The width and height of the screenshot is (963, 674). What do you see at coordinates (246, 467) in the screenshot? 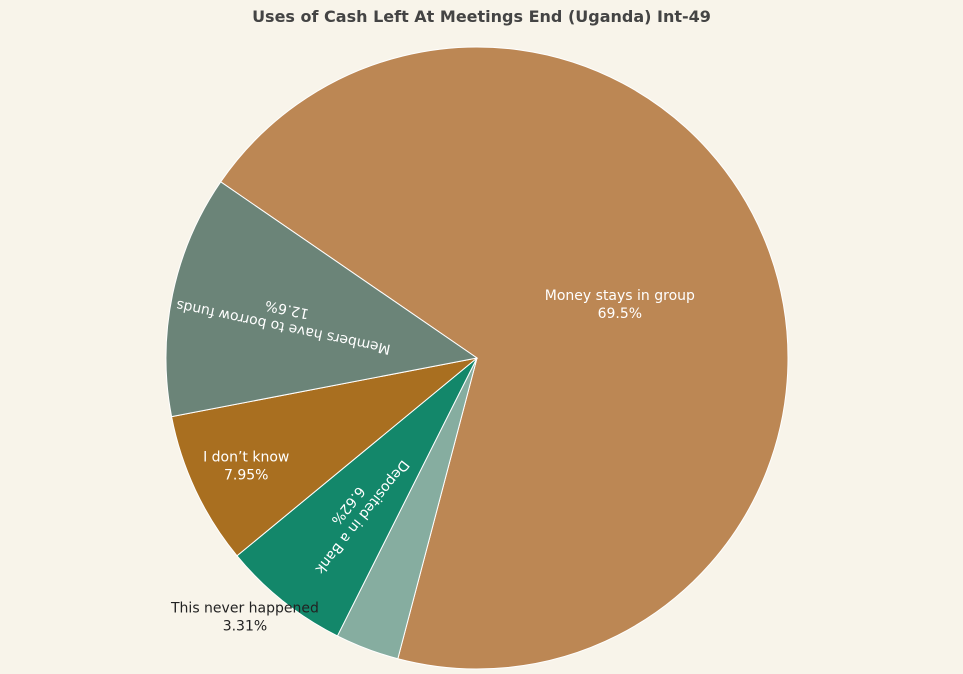
I see `slice-label-i-don-t-know: I don’t know 7.95%` at bounding box center [246, 467].